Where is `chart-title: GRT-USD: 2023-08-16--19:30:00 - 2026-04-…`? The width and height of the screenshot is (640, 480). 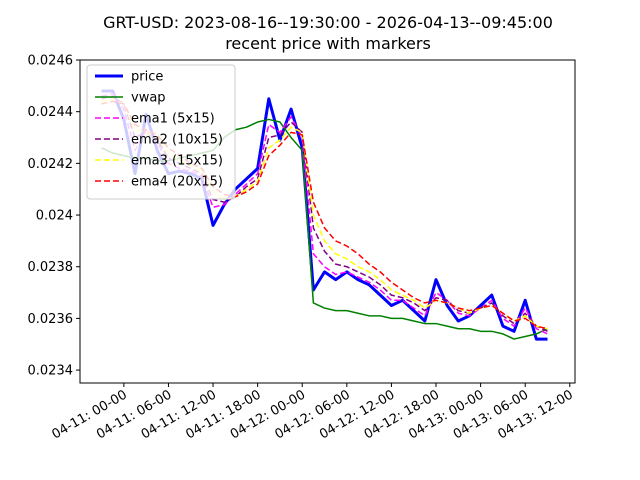 chart-title: GRT-USD: 2023-08-16--19:30:00 - 2026-04-… is located at coordinates (328, 22).